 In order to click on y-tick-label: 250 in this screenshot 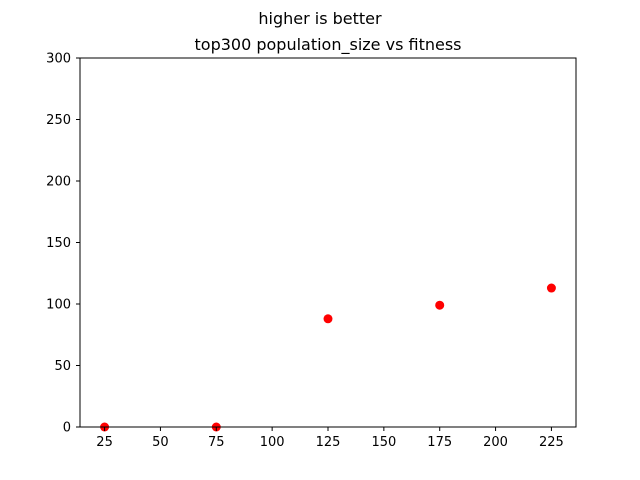, I will do `click(58, 120)`.